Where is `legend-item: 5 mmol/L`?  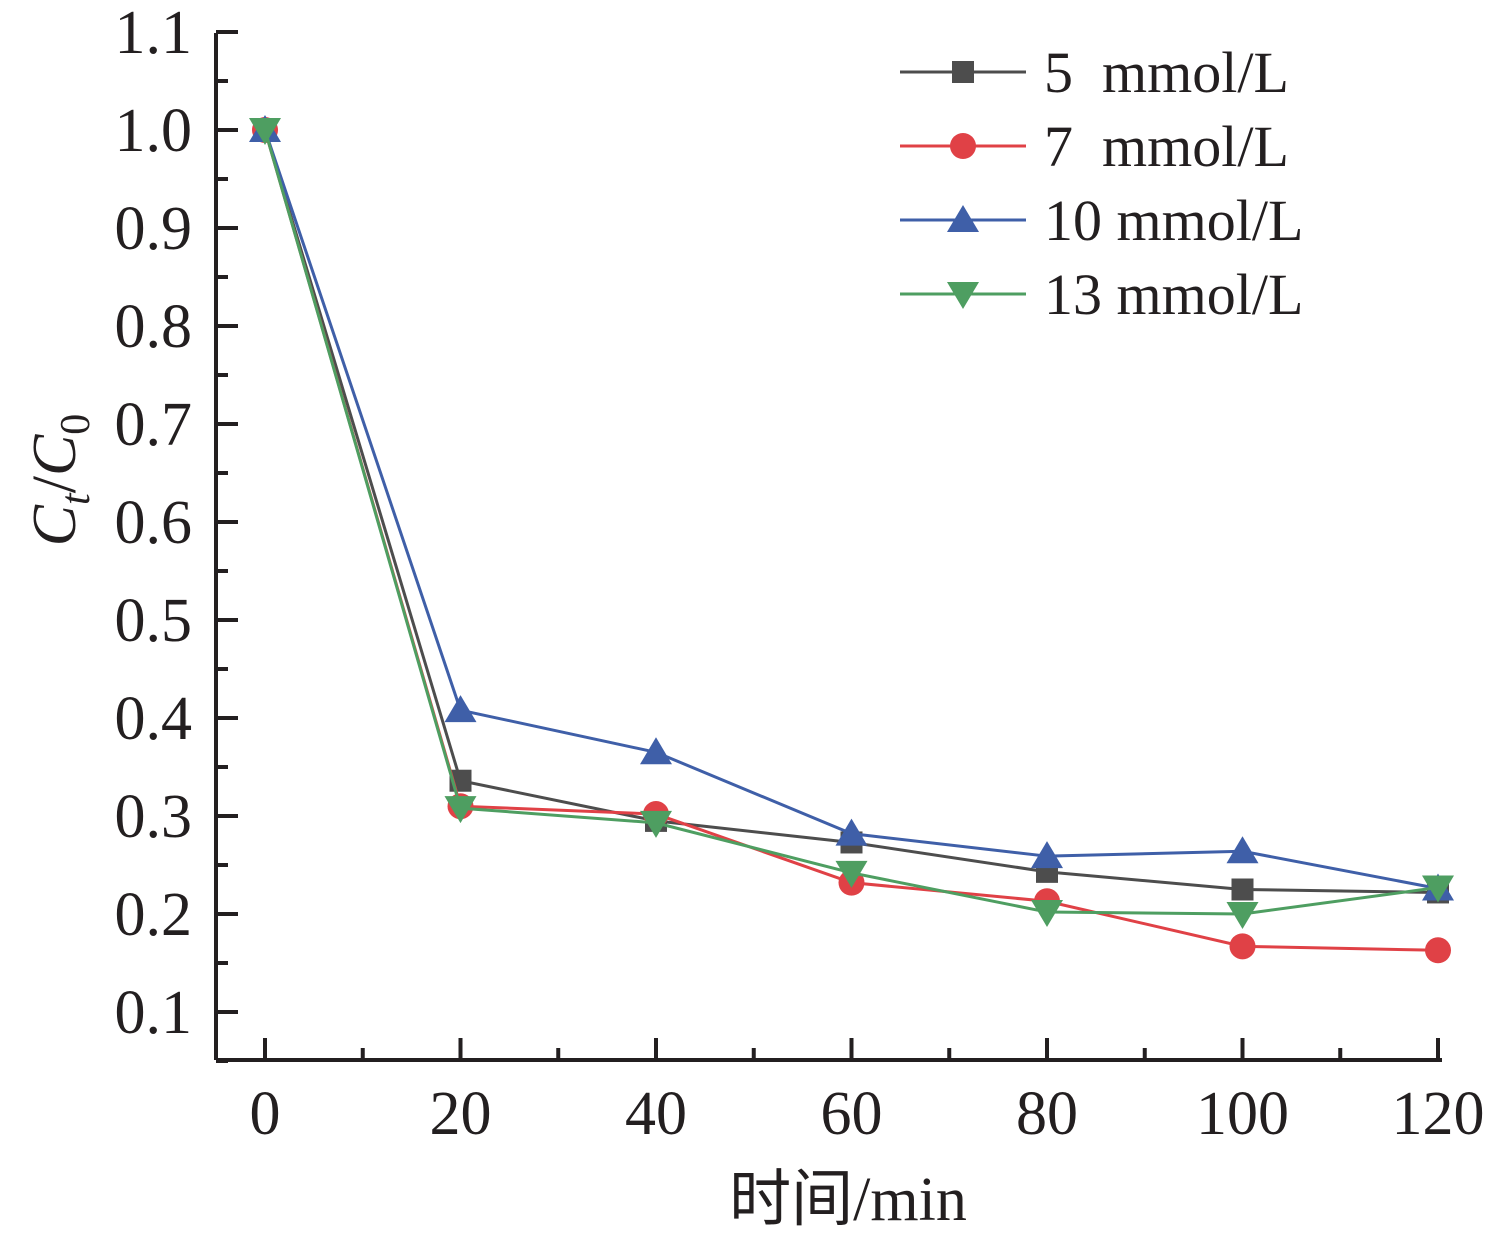
legend-item: 5 mmol/L is located at coordinates (1094, 72).